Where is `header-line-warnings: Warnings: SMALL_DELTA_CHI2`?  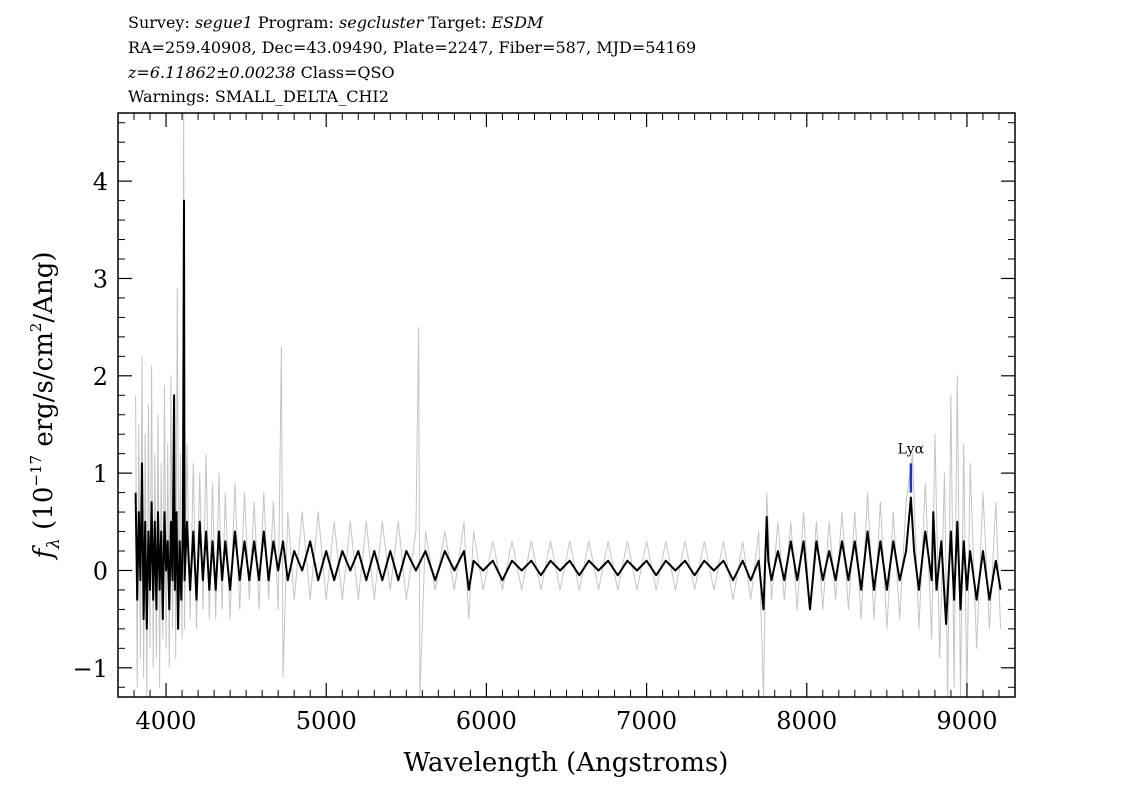 header-line-warnings: Warnings: SMALL_DELTA_CHI2 is located at coordinates (258, 96).